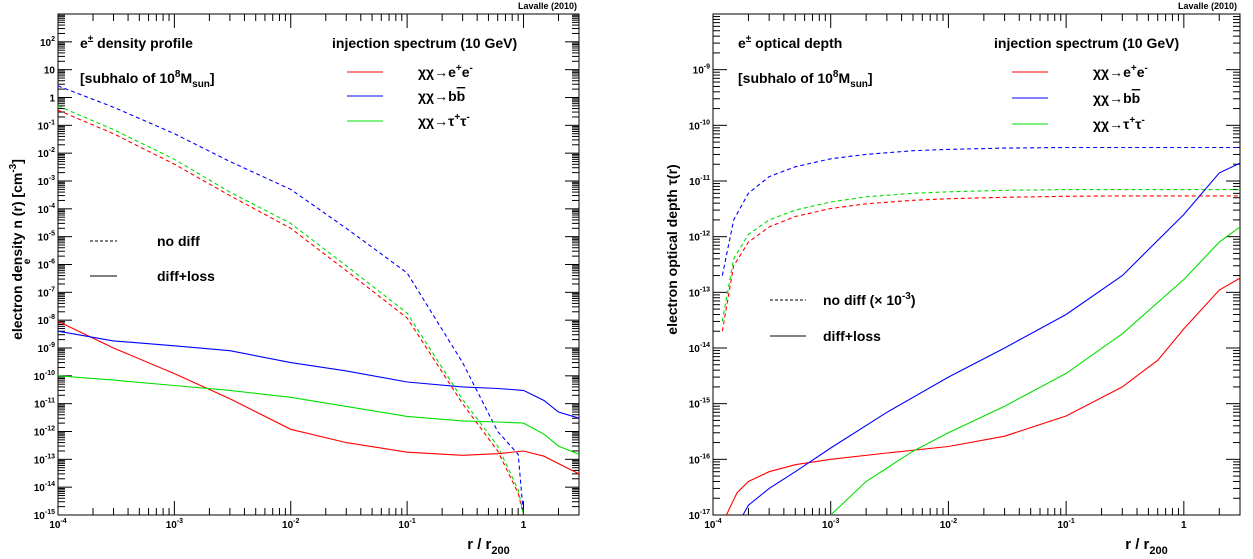 The image size is (1253, 559). What do you see at coordinates (50, 71) in the screenshot?
I see `y-tick-label: 10` at bounding box center [50, 71].